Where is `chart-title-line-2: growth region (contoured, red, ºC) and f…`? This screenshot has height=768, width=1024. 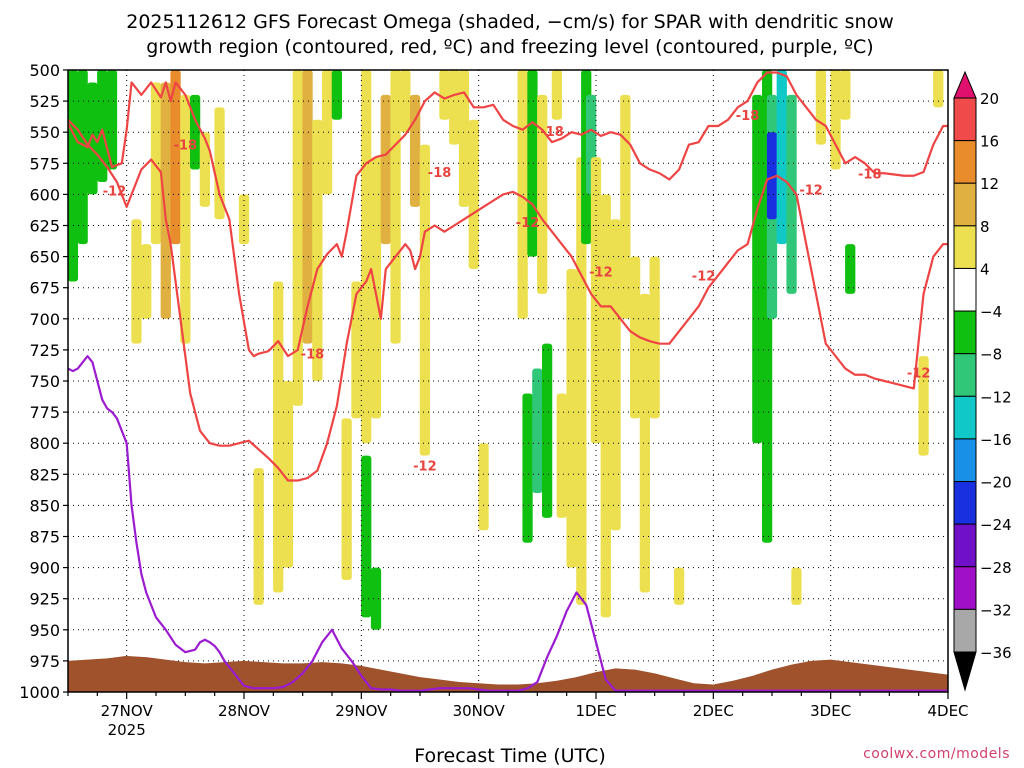 chart-title-line-2: growth region (contoured, red, ºC) and f… is located at coordinates (509, 47).